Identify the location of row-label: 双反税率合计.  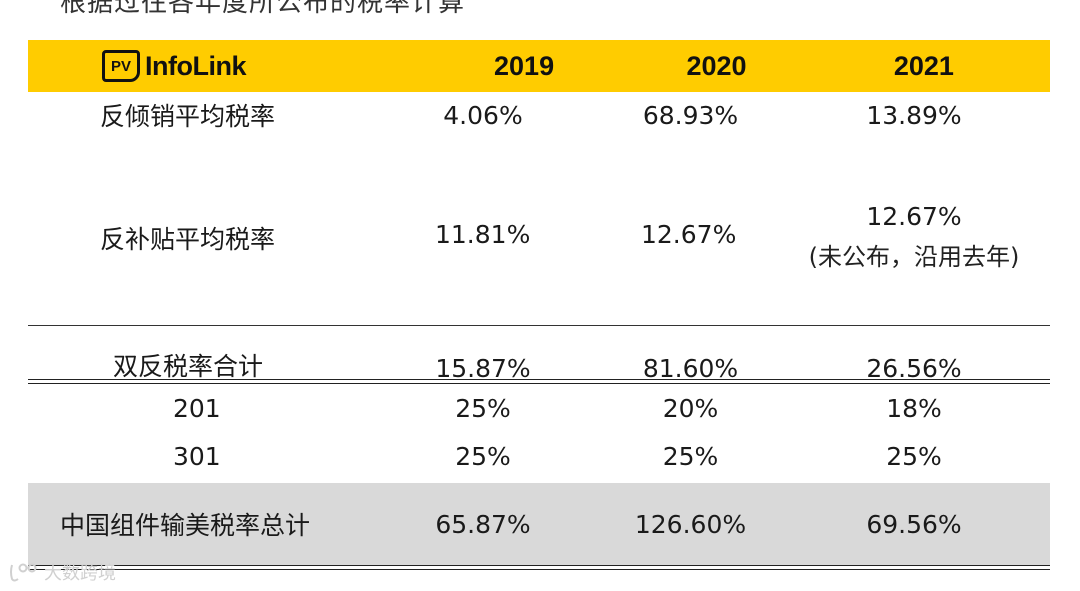
(188, 366).